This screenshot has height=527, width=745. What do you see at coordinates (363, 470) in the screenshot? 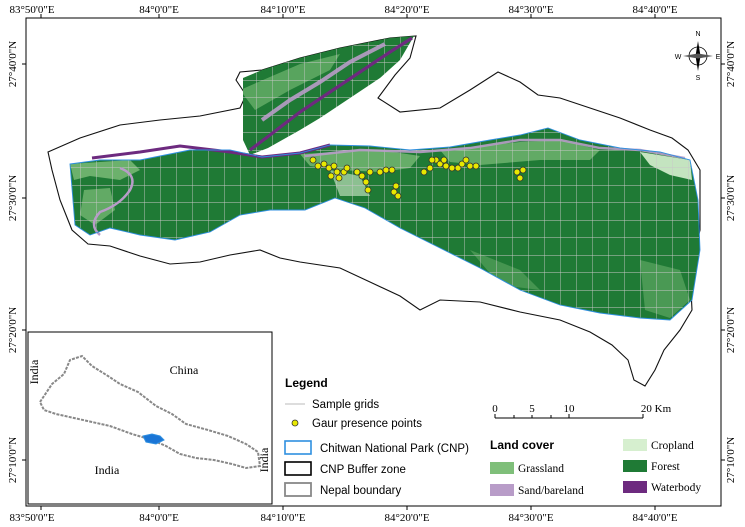
I see `legend-buffer: CNP Buffer zone` at bounding box center [363, 470].